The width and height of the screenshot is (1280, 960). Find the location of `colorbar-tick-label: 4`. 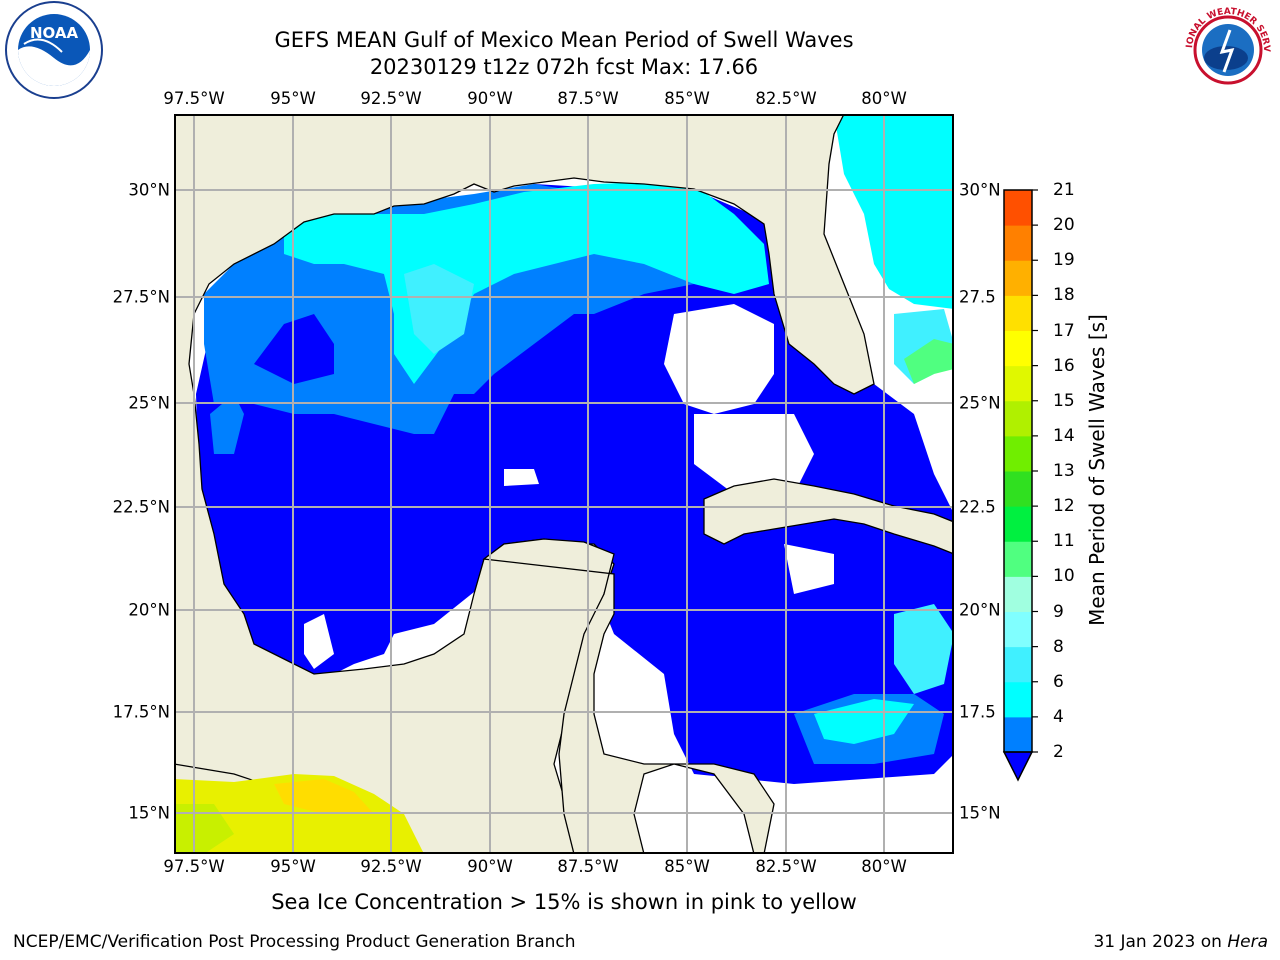

colorbar-tick-label: 4 is located at coordinates (1058, 716).